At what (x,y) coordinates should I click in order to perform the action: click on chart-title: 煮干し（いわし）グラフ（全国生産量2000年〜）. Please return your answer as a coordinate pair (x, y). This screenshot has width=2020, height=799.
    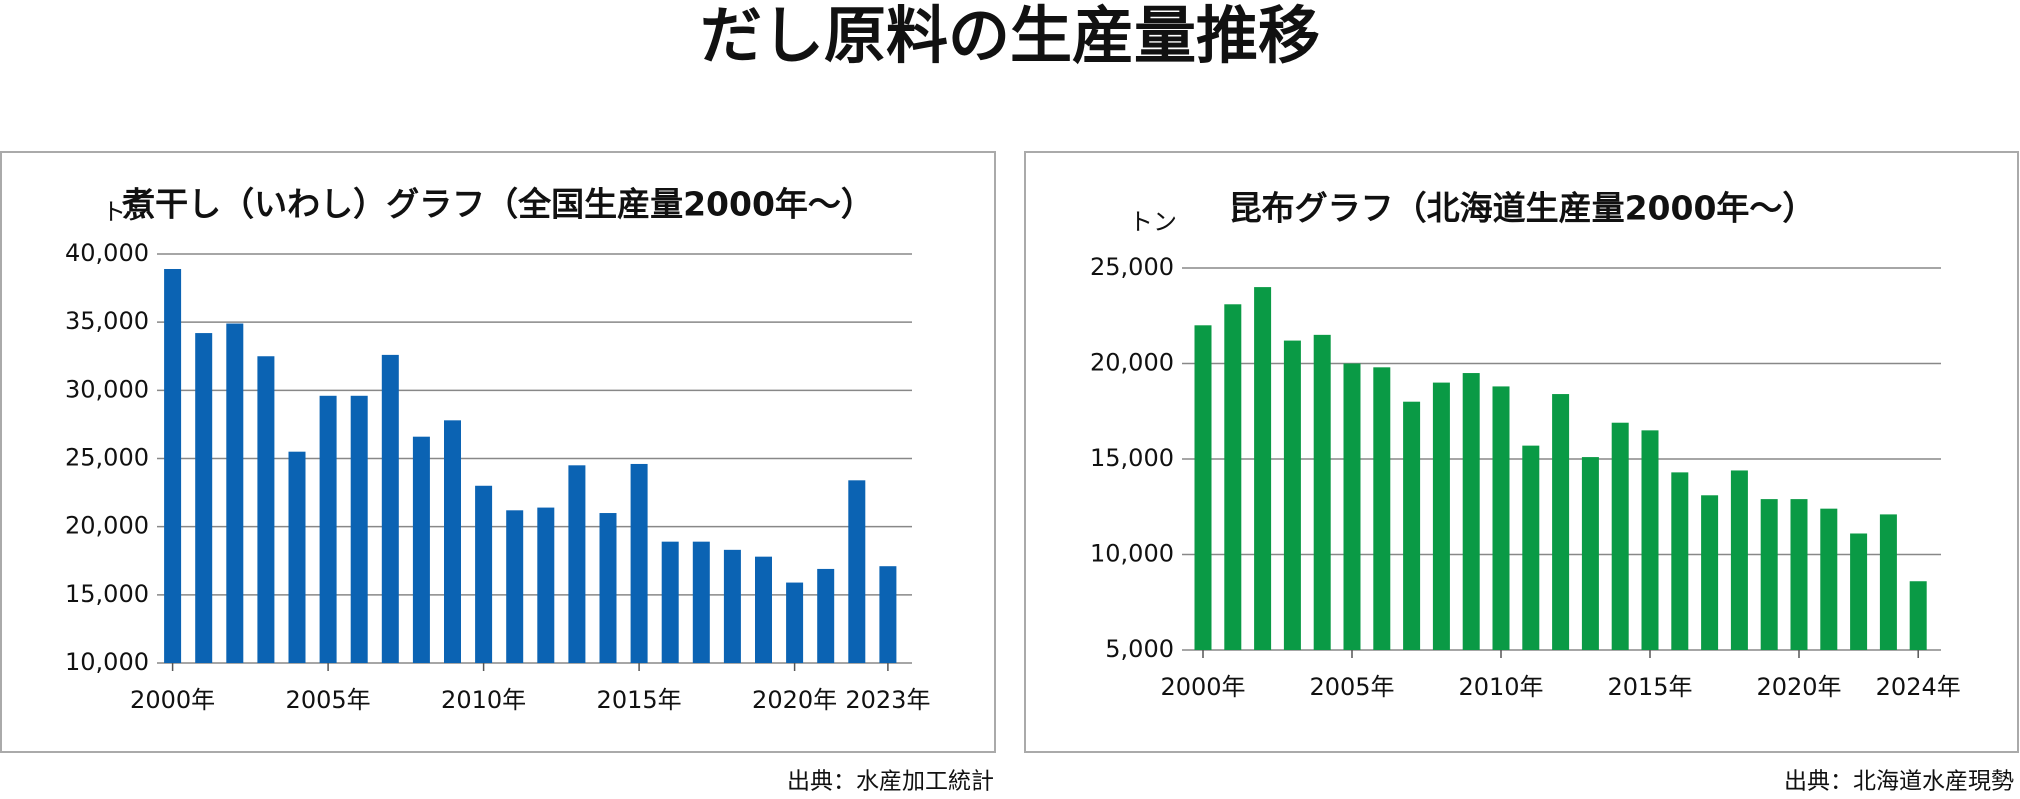
    Looking at the image, I should click on (497, 204).